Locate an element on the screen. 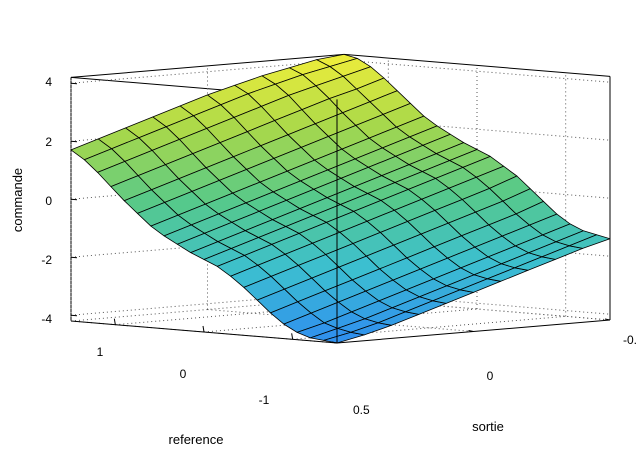  z-tick-label: 2 is located at coordinates (48, 142).